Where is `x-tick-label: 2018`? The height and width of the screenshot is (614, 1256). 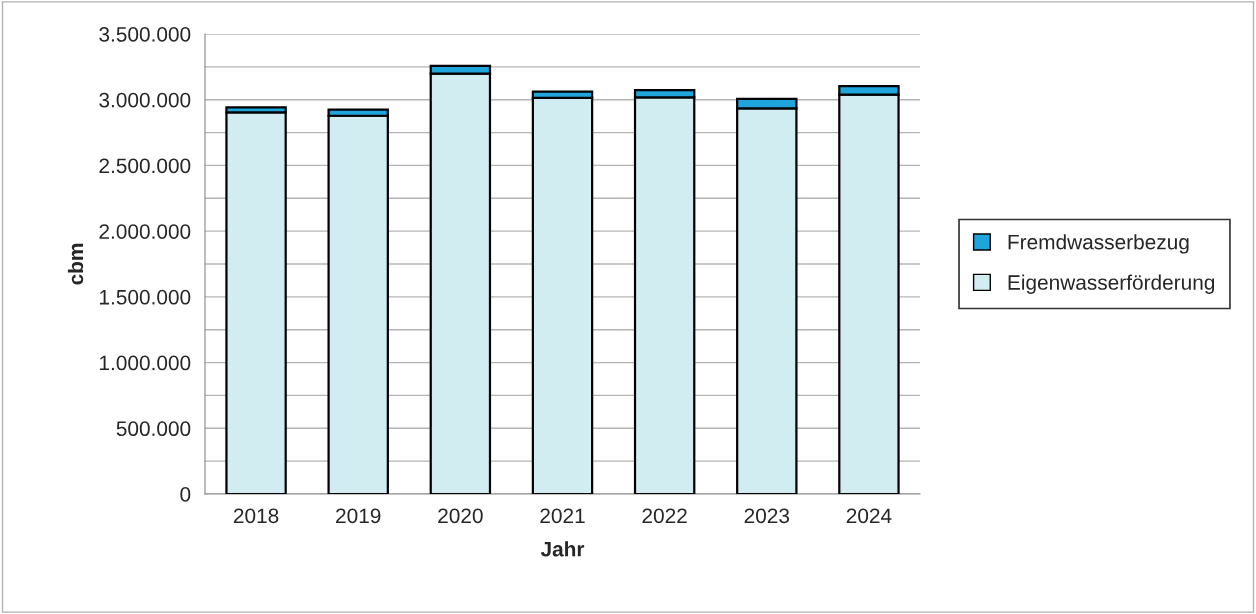
x-tick-label: 2018 is located at coordinates (256, 516).